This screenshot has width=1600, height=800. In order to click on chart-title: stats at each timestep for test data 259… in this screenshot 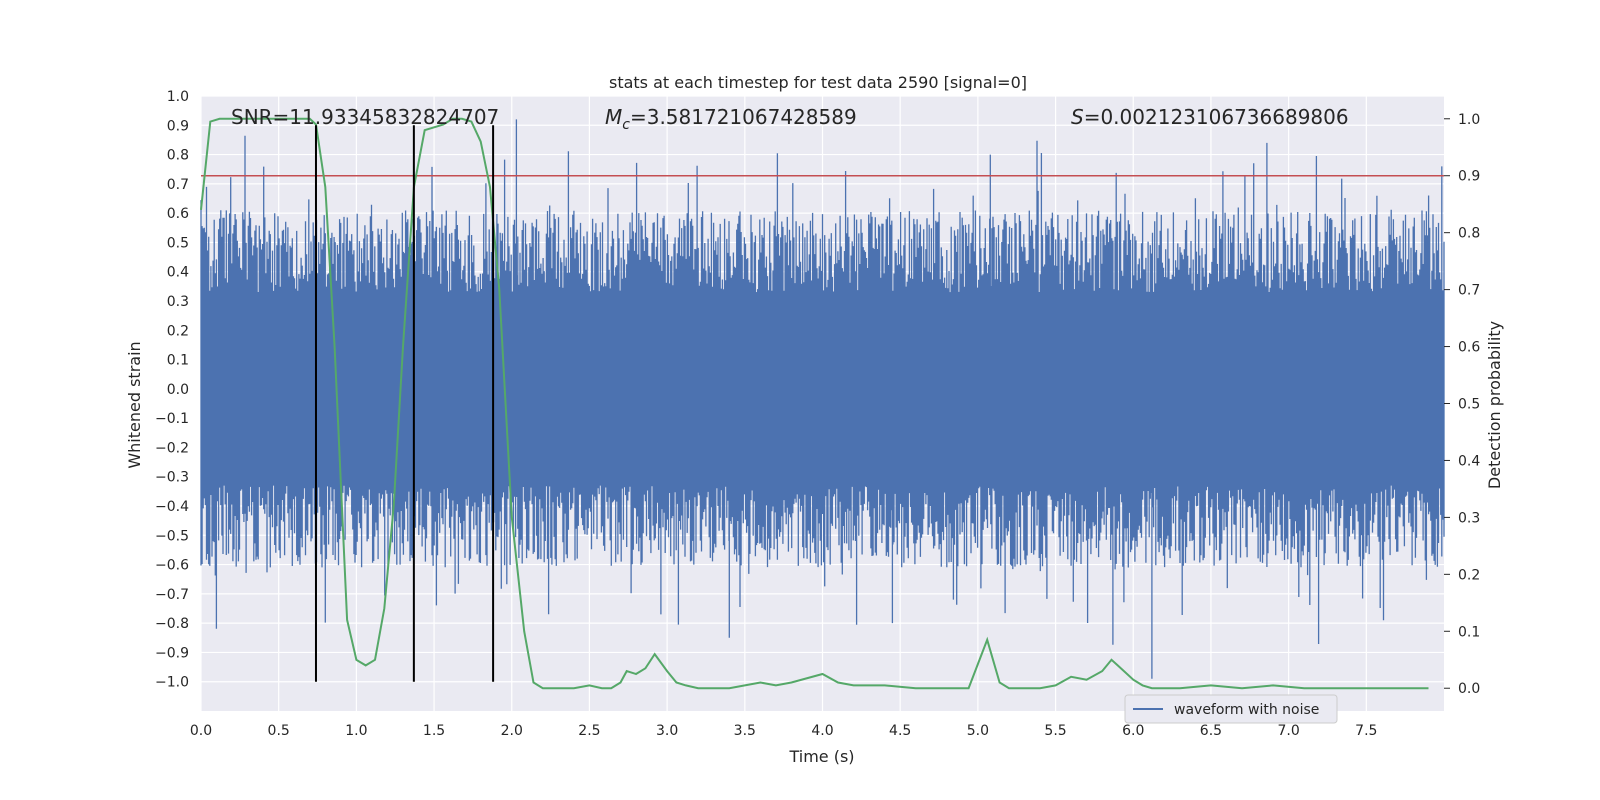, I will do `click(818, 82)`.